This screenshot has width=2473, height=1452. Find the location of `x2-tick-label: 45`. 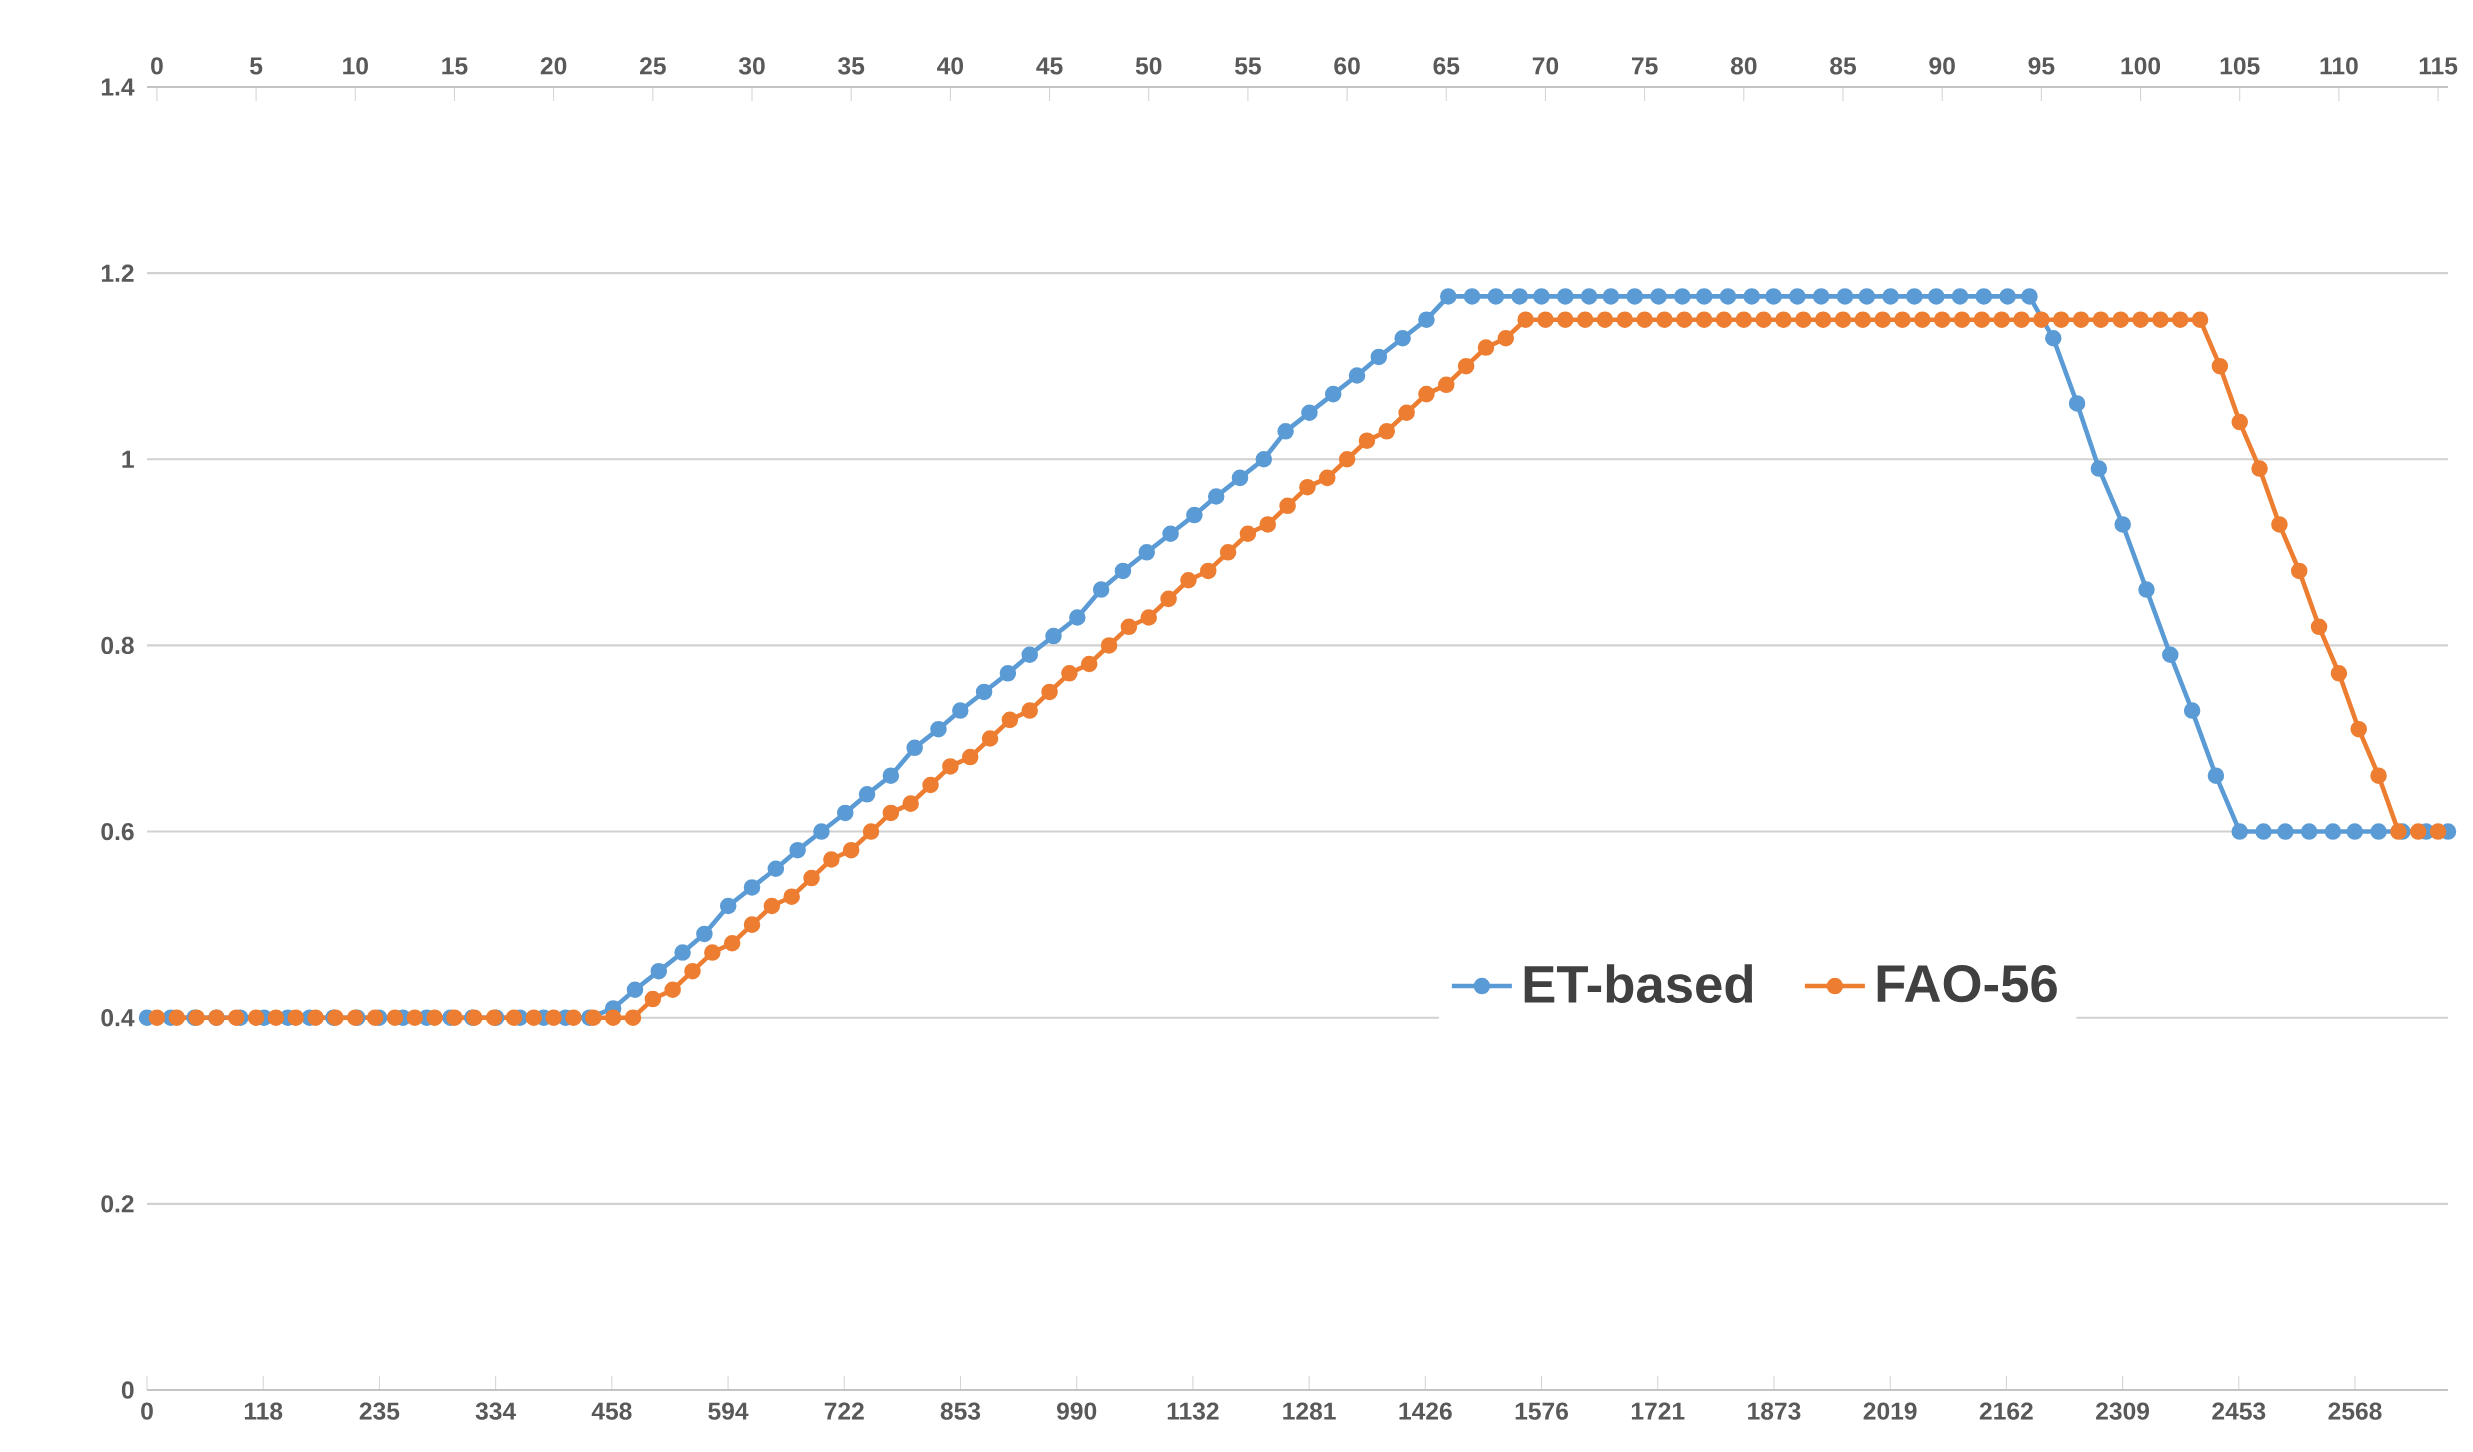

x2-tick-label: 45 is located at coordinates (1049, 66).